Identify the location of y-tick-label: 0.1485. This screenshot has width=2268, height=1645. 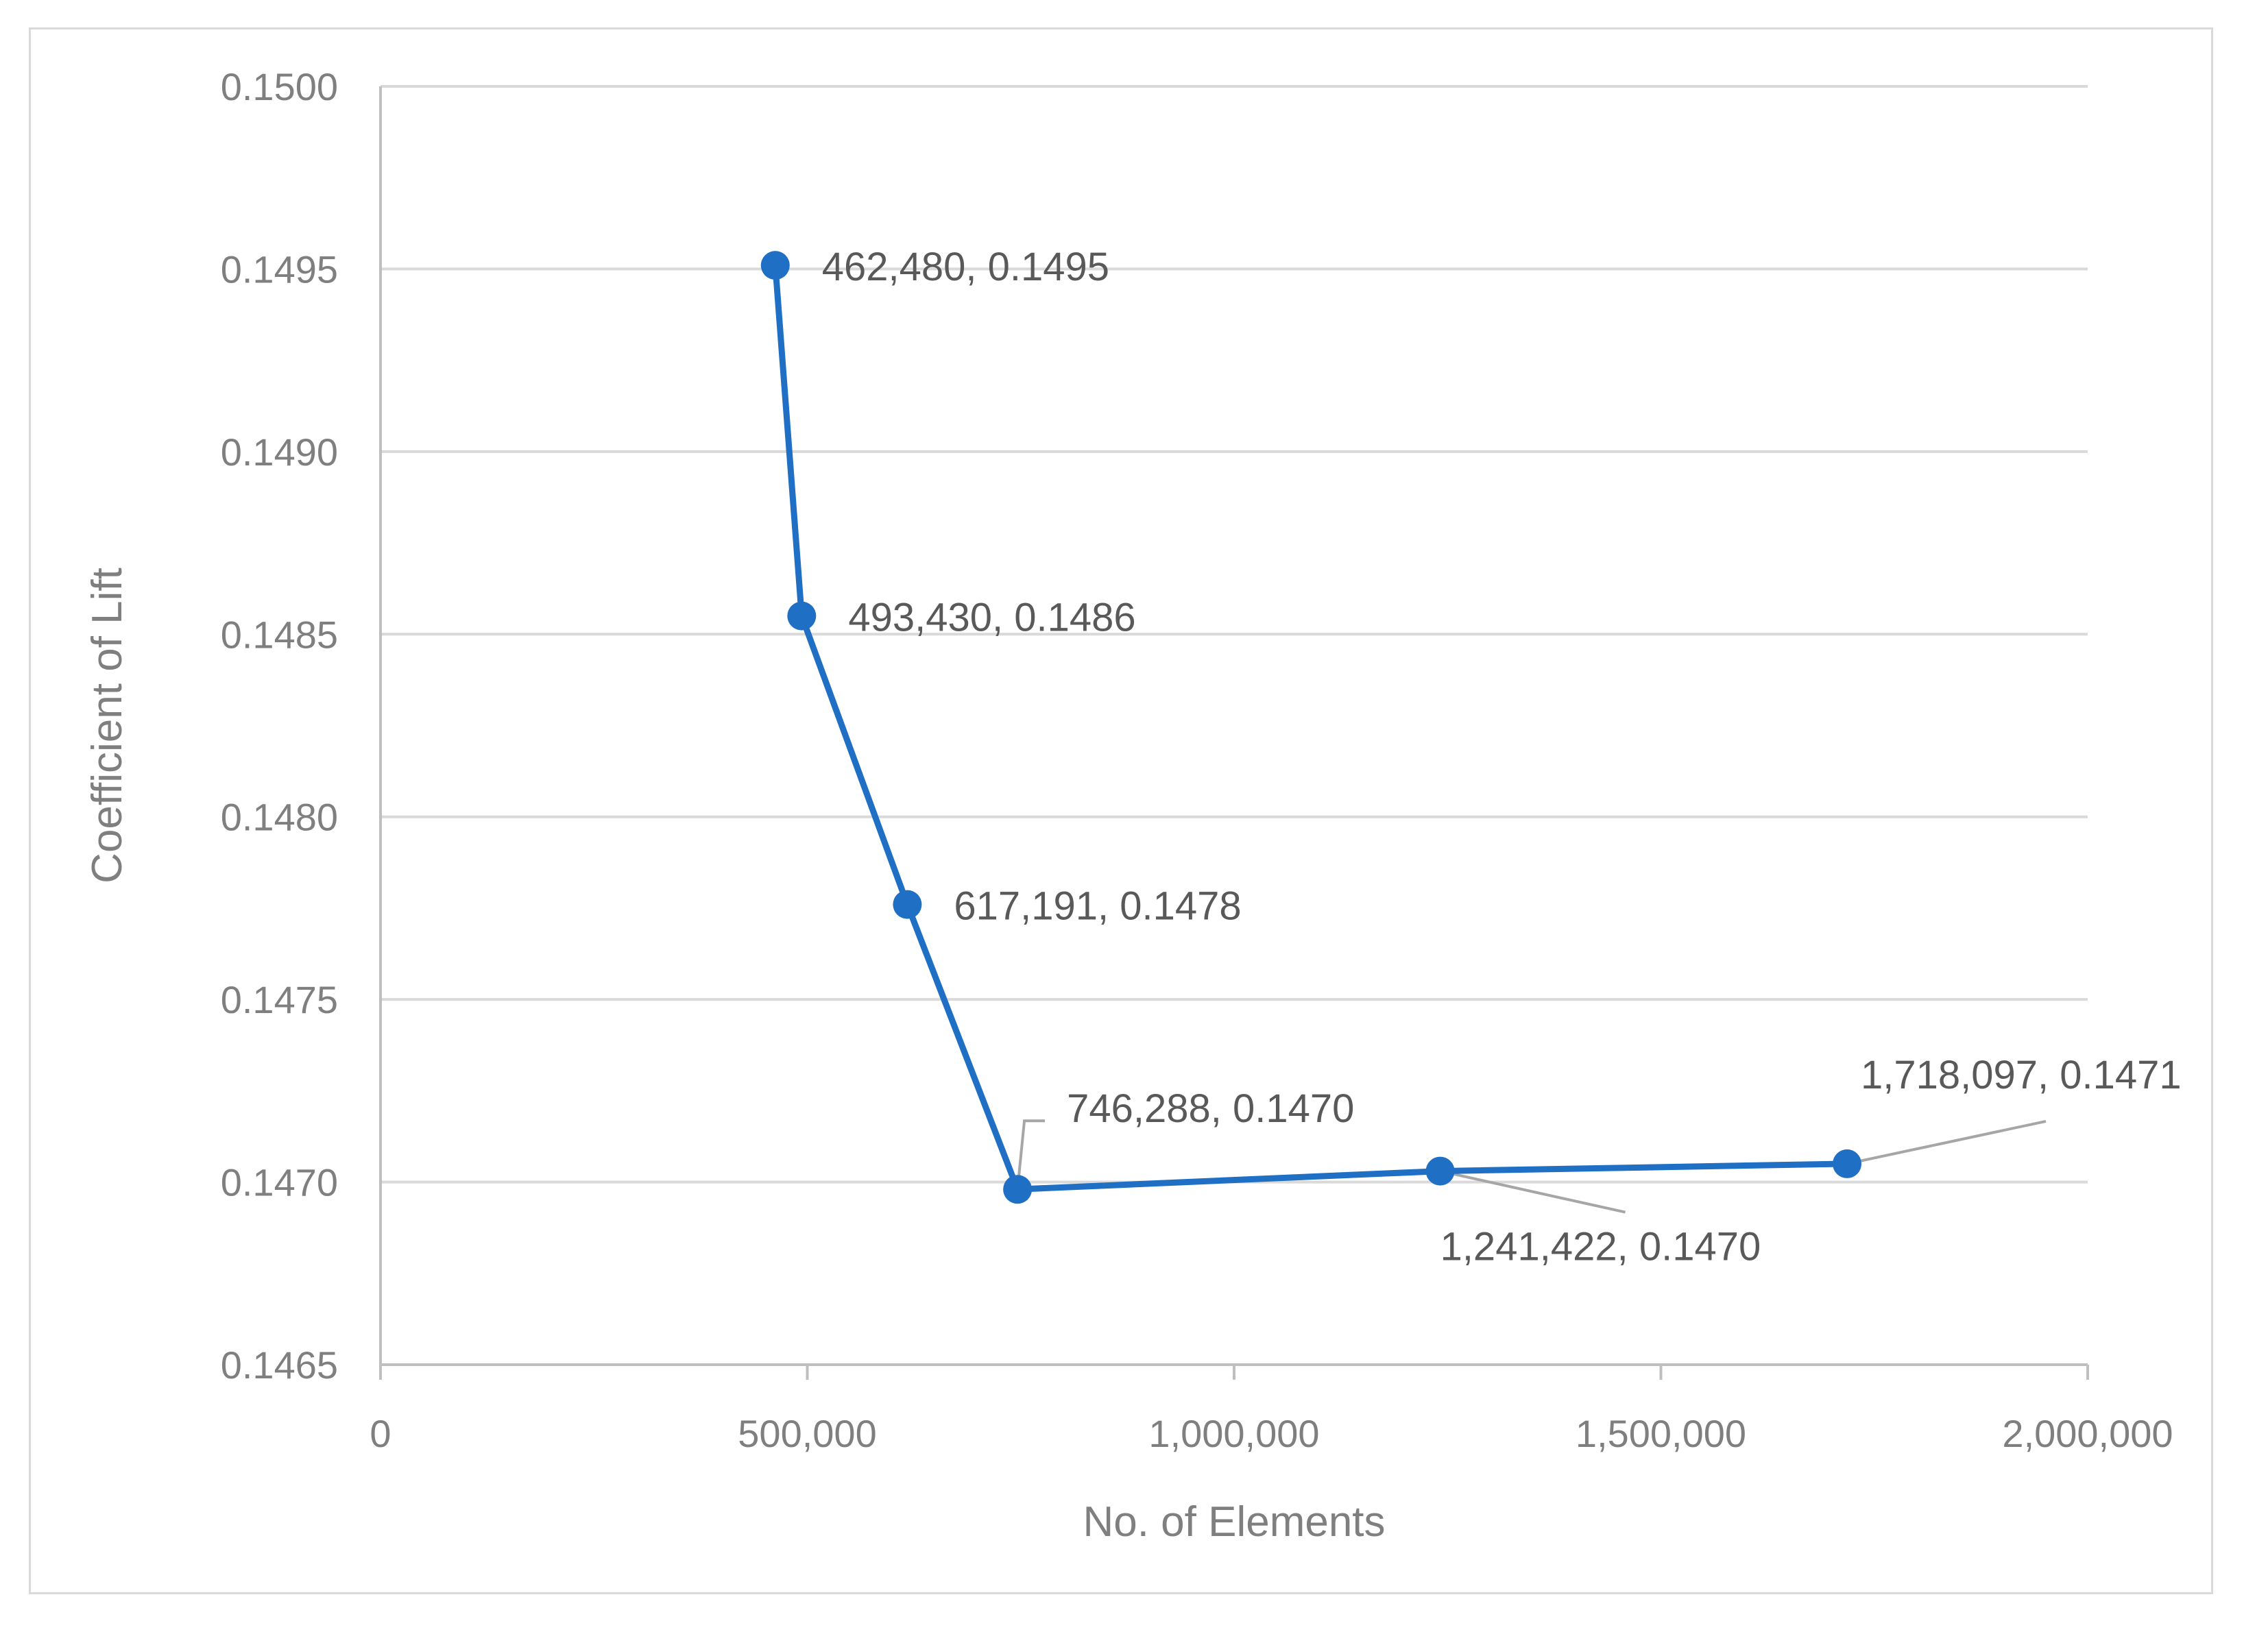
(279, 634).